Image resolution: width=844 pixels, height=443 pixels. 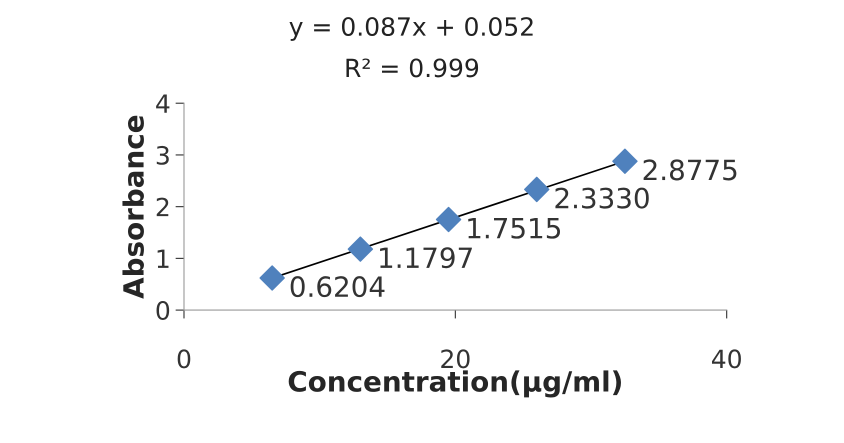 What do you see at coordinates (690, 169) in the screenshot?
I see `data-label: 2.8775` at bounding box center [690, 169].